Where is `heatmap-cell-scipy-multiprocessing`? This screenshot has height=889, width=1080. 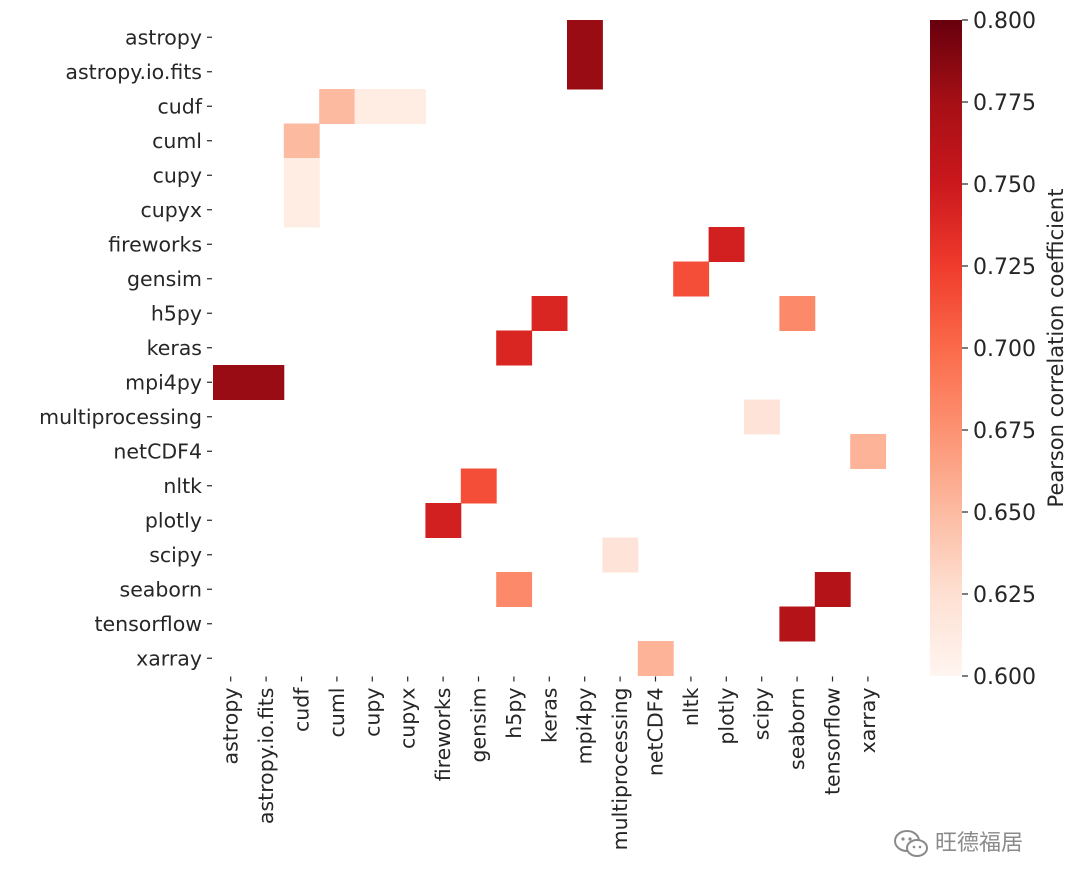
heatmap-cell-scipy-multiprocessing is located at coordinates (620, 555).